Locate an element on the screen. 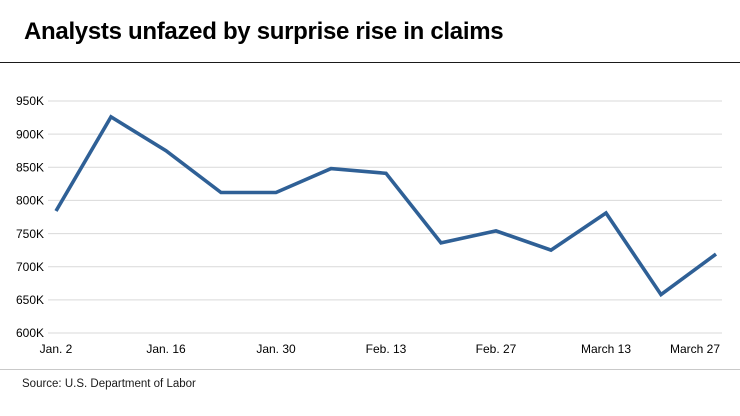 Image resolution: width=740 pixels, height=416 pixels. footer-divider is located at coordinates (370, 369).